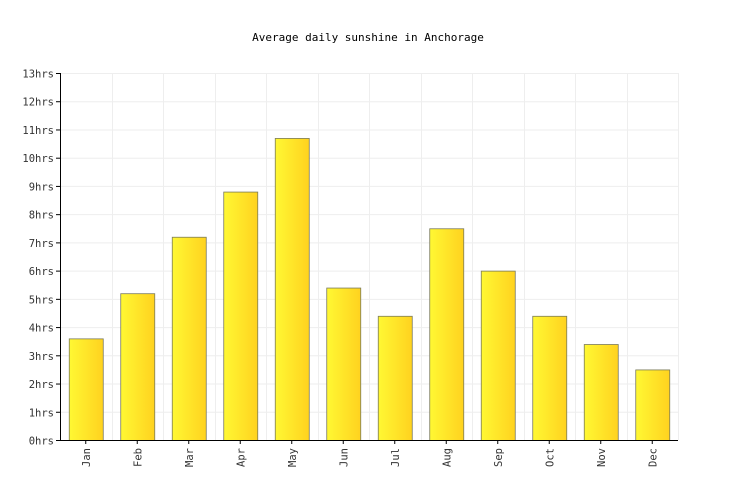 Image resolution: width=736 pixels, height=500 pixels. Describe the element at coordinates (396, 457) in the screenshot. I see `x-tick-label: Jul` at that location.